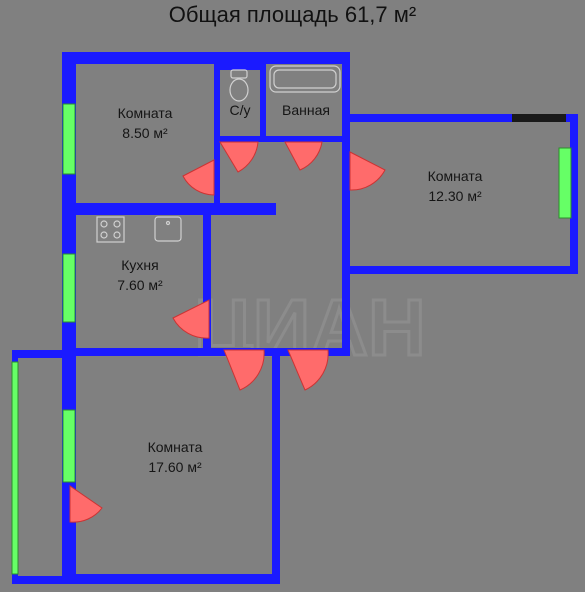 This screenshot has height=592, width=585. I want to click on stove-icon, so click(110, 229).